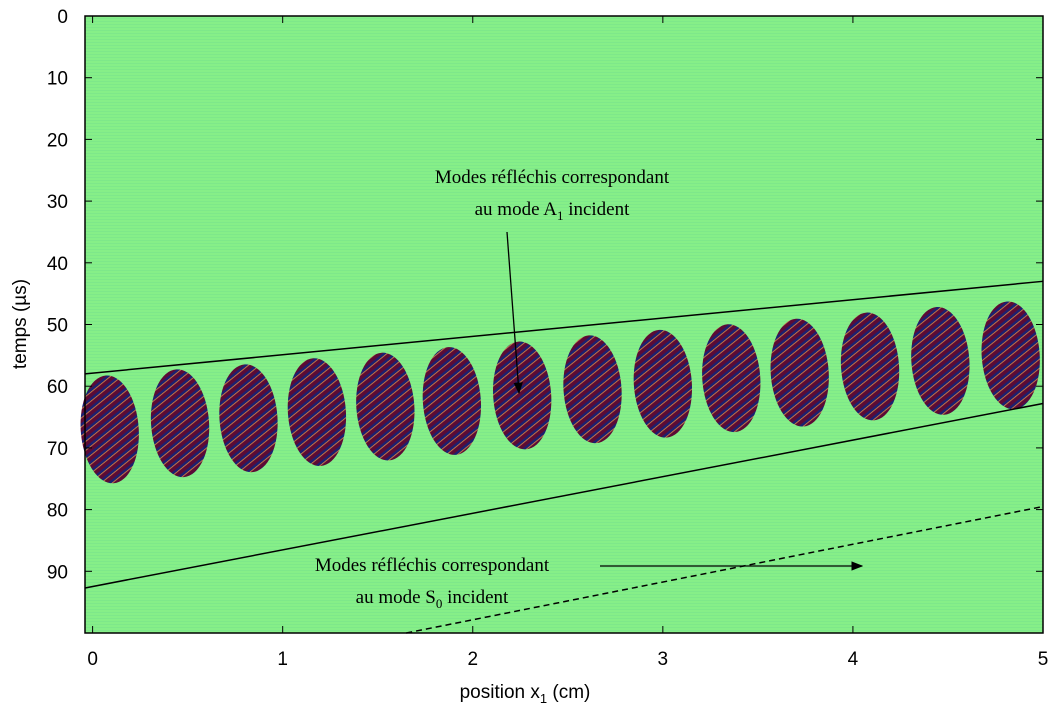 This screenshot has height=716, width=1060. What do you see at coordinates (57, 202) in the screenshot?
I see `y-tick-label: 30` at bounding box center [57, 202].